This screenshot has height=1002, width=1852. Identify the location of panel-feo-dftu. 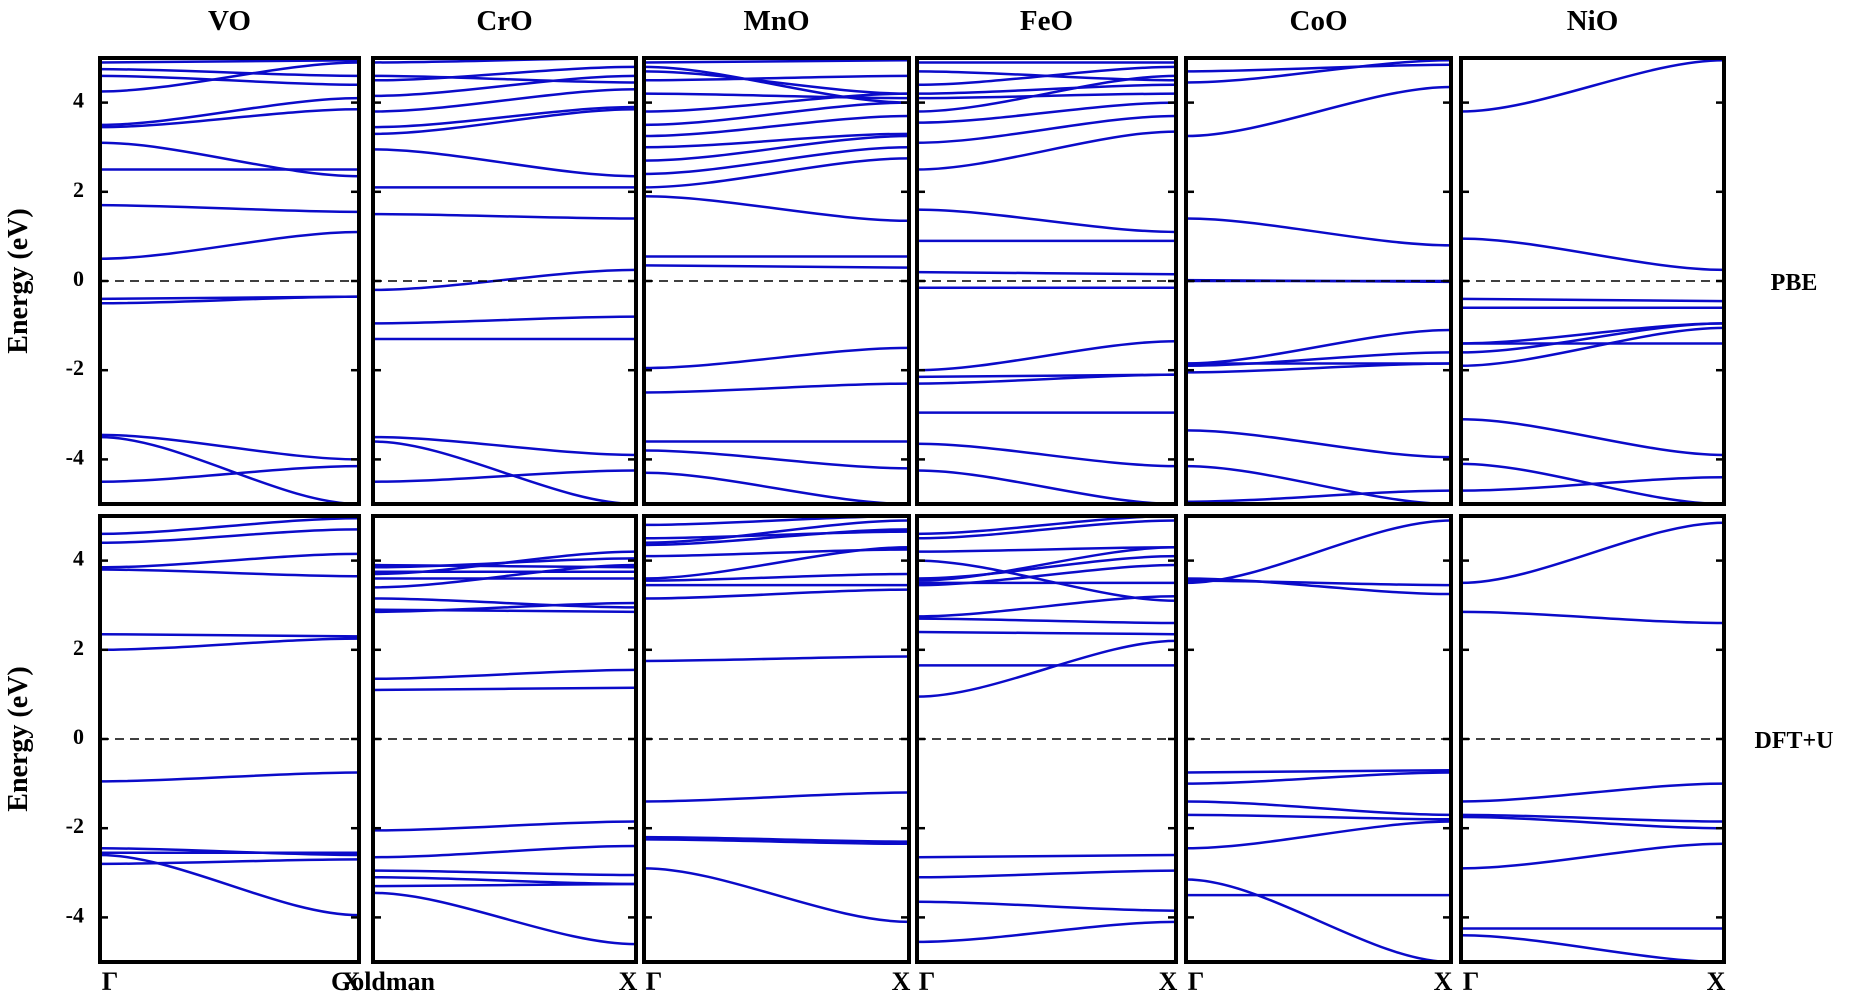
(1046, 739).